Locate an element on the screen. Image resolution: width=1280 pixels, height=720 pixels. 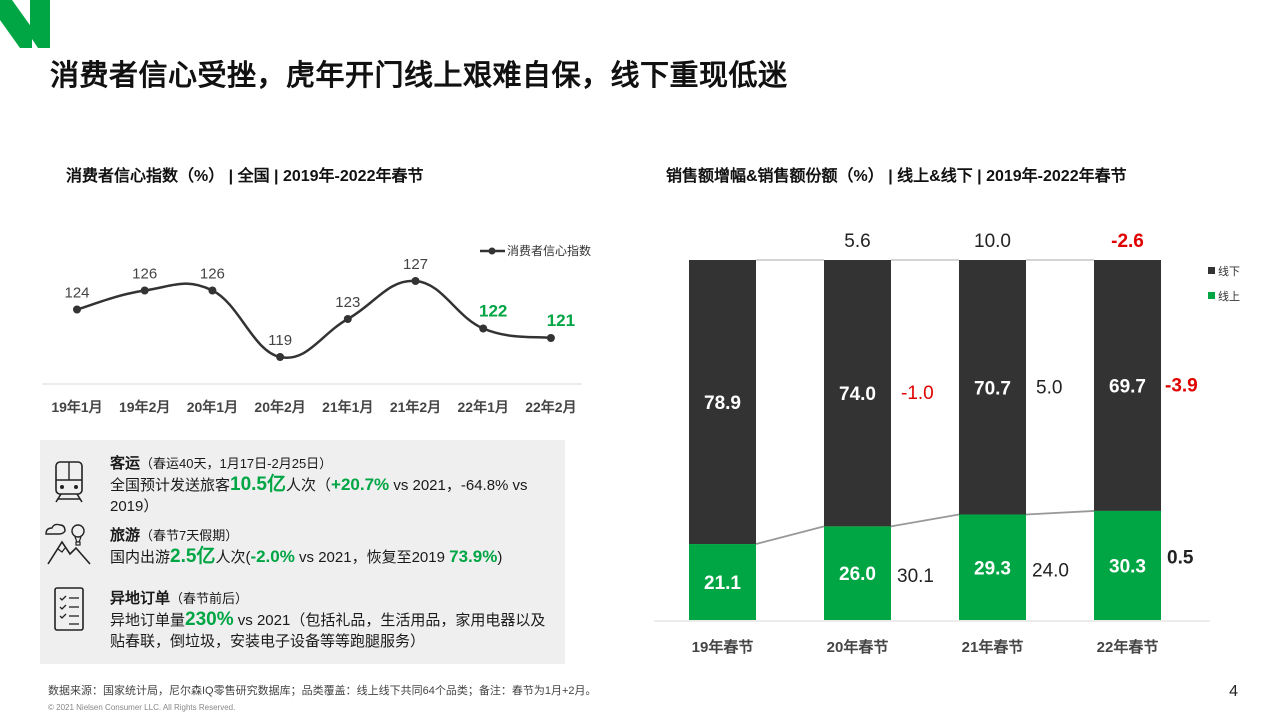
online-growth-label: 0.5 is located at coordinates (1180, 557).